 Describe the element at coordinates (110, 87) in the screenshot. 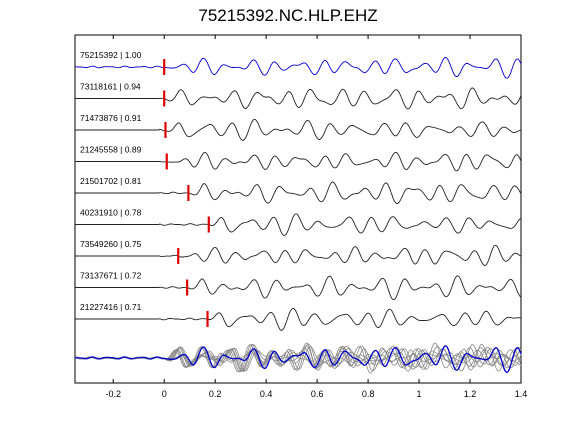

I see `trace-label-1: 73118161 | 0.94` at that location.